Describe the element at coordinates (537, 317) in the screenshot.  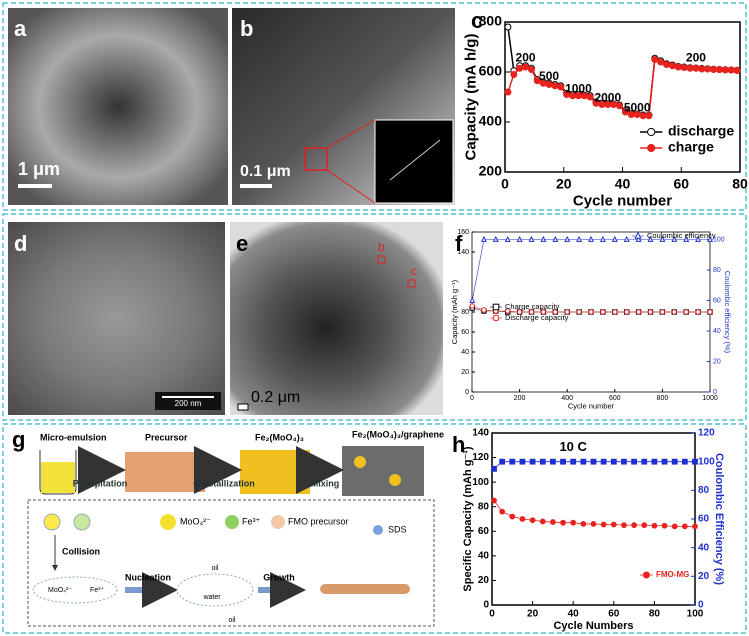
I see `legend-label: Discharge capacity` at that location.